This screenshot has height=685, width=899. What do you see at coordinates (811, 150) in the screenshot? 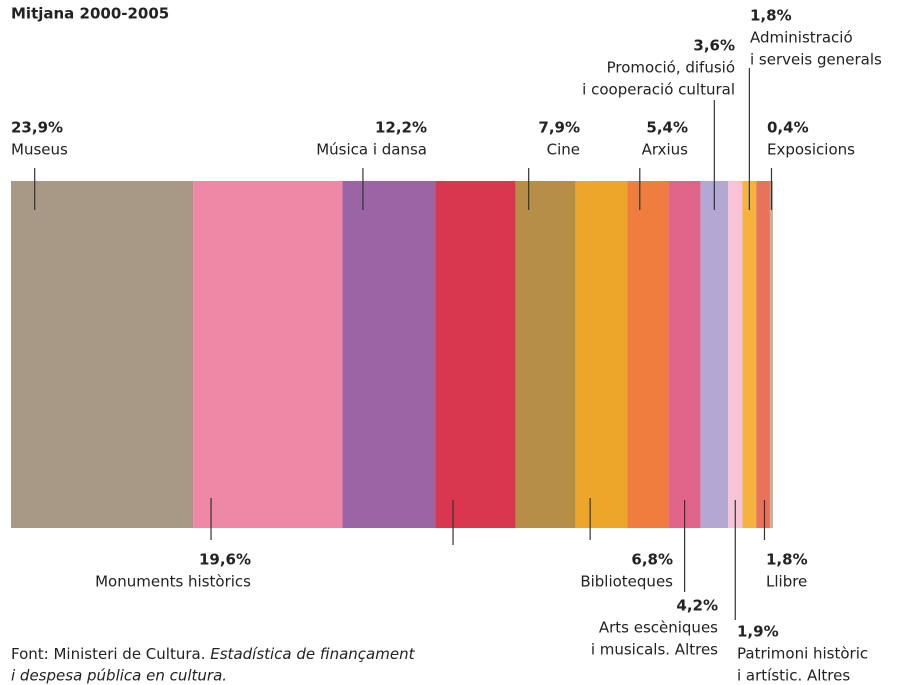
I see `category-label: Exposicions` at bounding box center [811, 150].